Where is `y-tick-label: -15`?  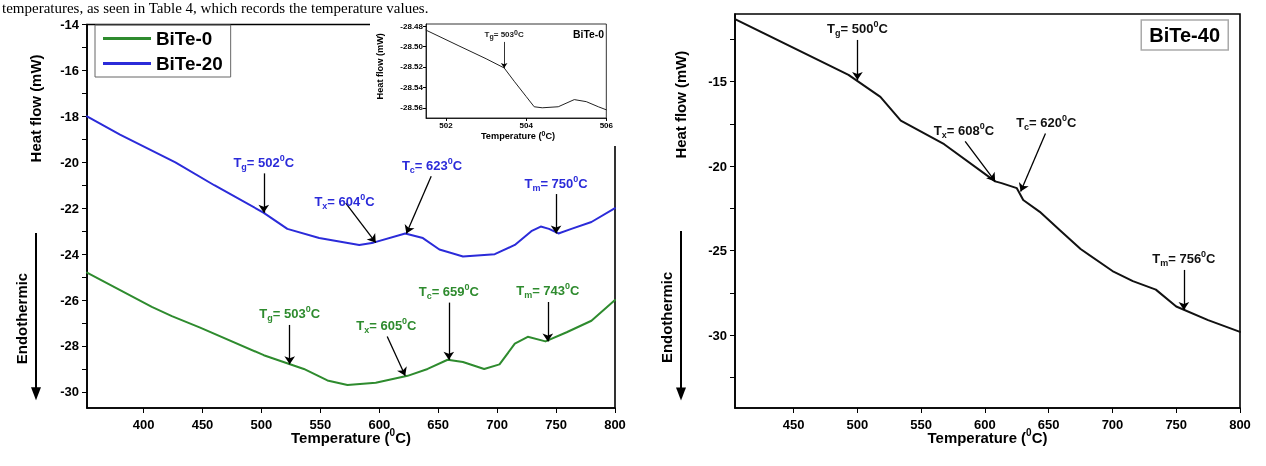 y-tick-label: -15 is located at coordinates (717, 82).